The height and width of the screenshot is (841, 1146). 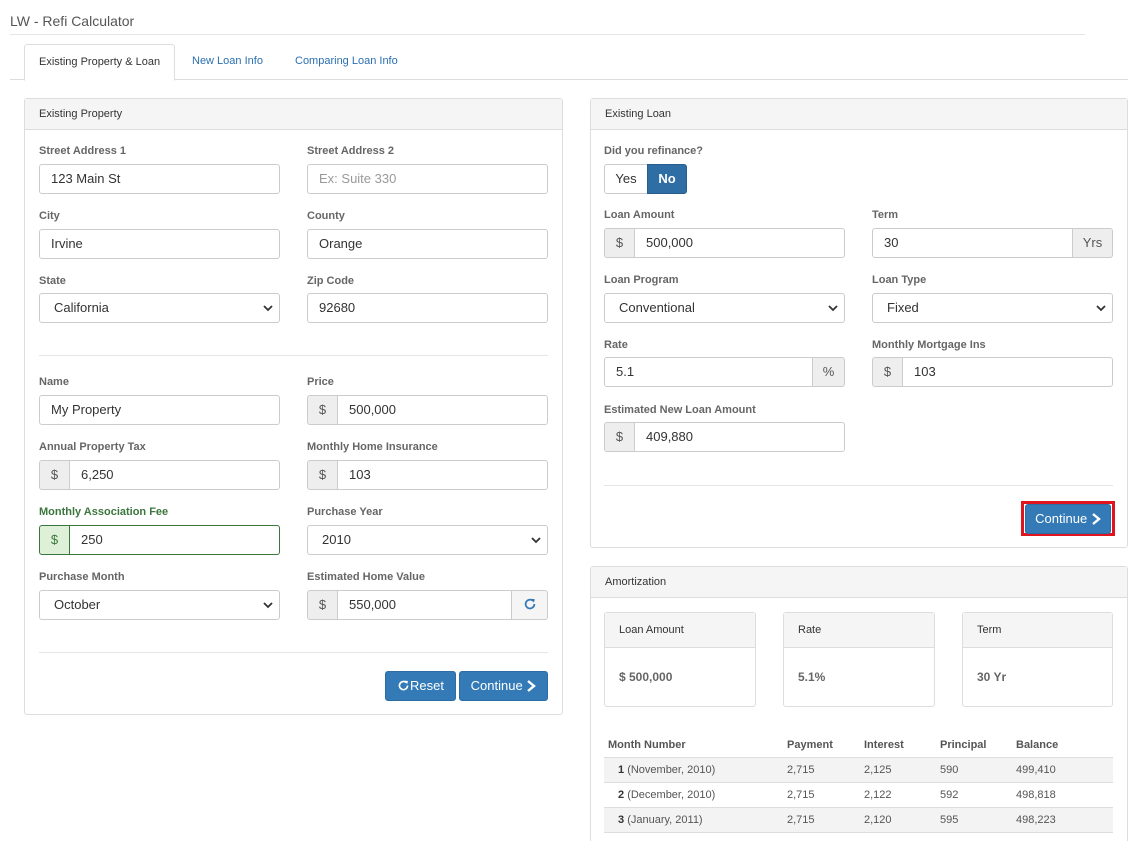 What do you see at coordinates (878, 795) in the screenshot?
I see `interest-cell: 2,122` at bounding box center [878, 795].